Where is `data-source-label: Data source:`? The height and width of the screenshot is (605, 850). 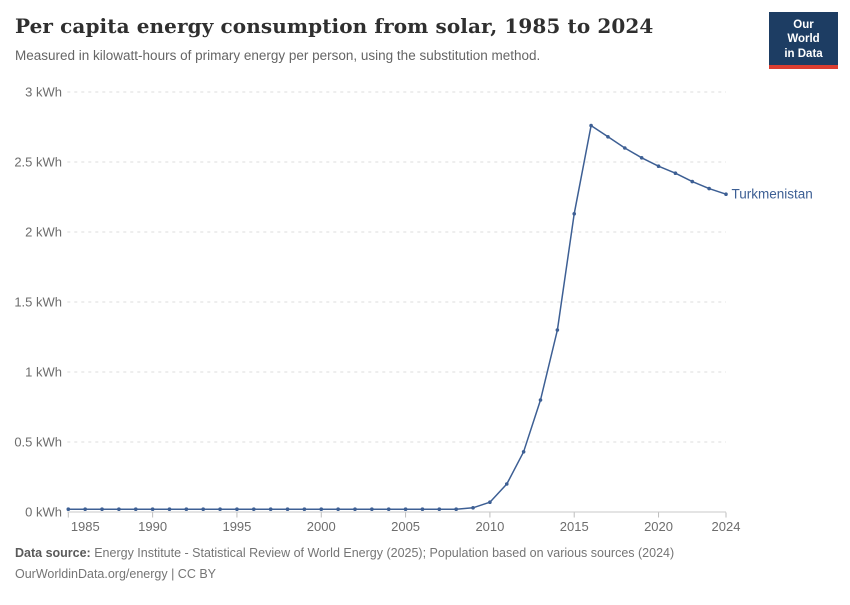
data-source-label: Data source: is located at coordinates (53, 553).